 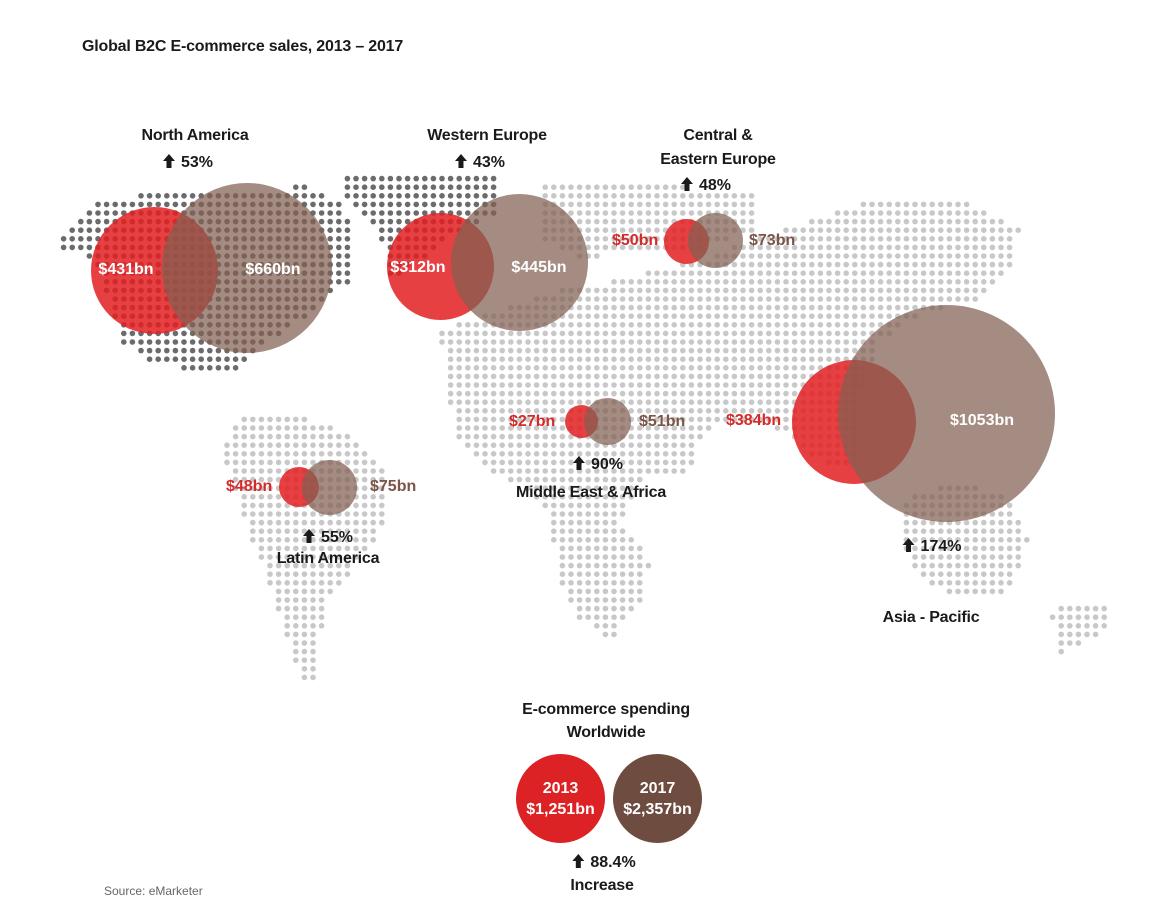 I want to click on value-2013-cee: $50bn, so click(x=635, y=240).